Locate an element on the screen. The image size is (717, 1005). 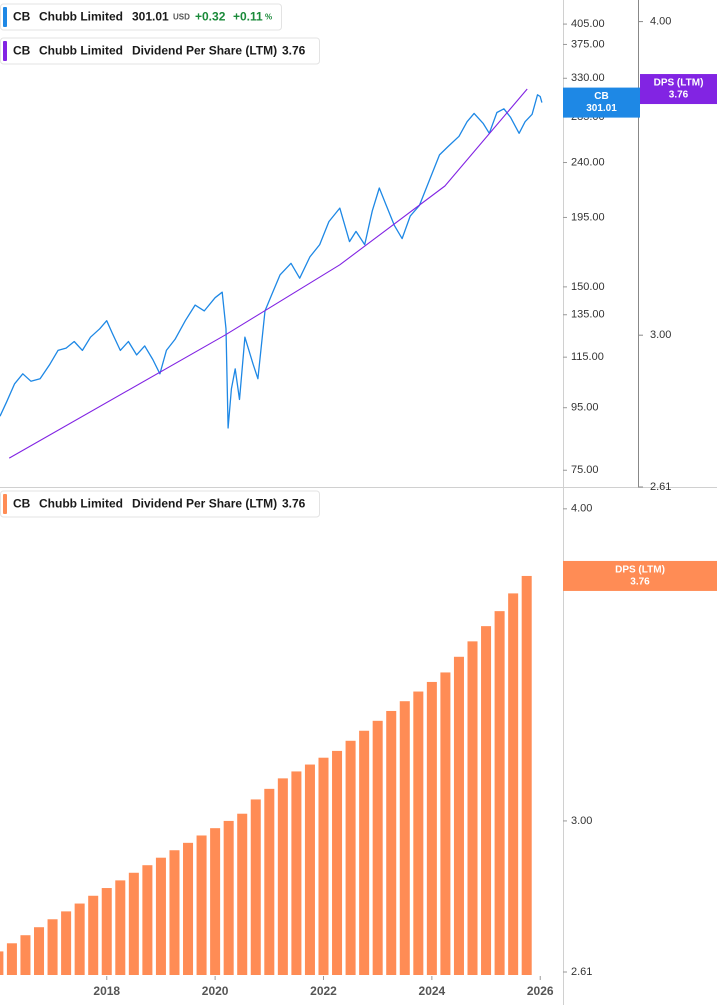
y2-tick-label: 4.00 is located at coordinates (660, 21).